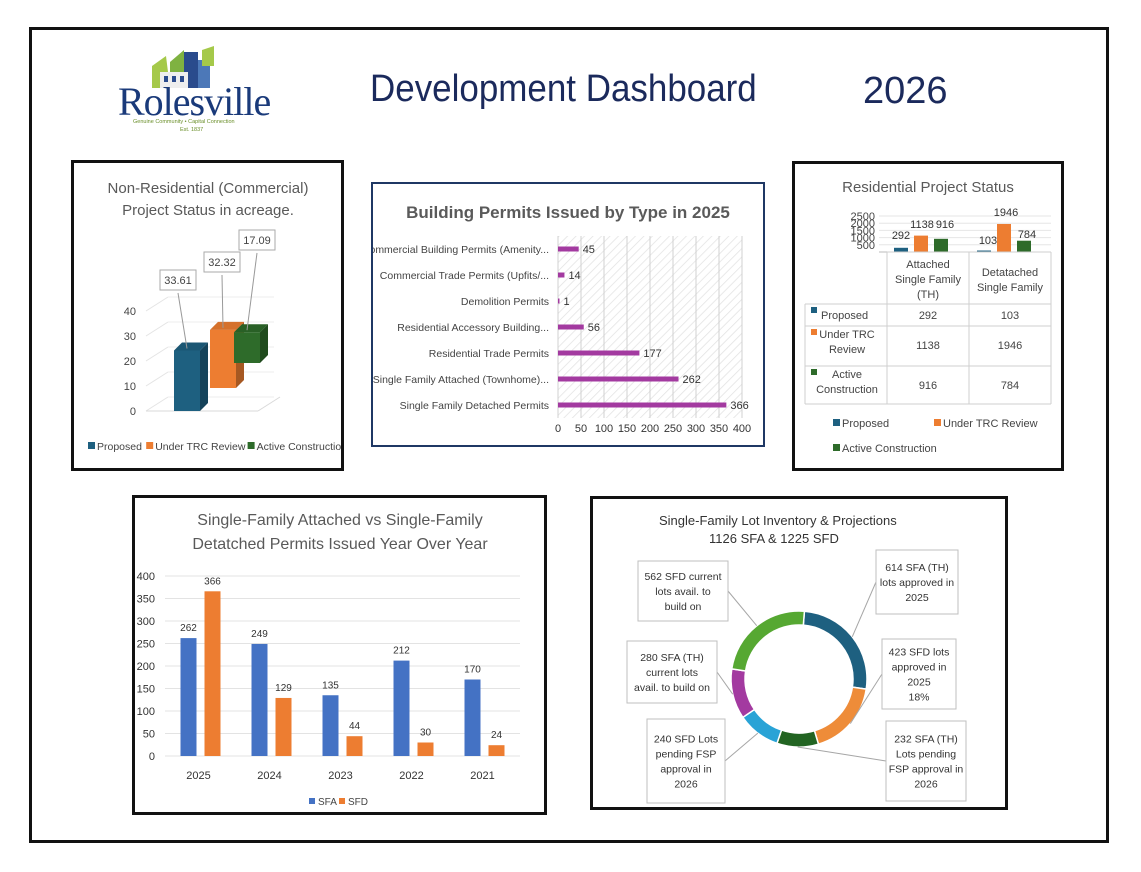 This screenshot has width=1141, height=872. Describe the element at coordinates (157, 304) in the screenshot. I see `gridline` at that location.